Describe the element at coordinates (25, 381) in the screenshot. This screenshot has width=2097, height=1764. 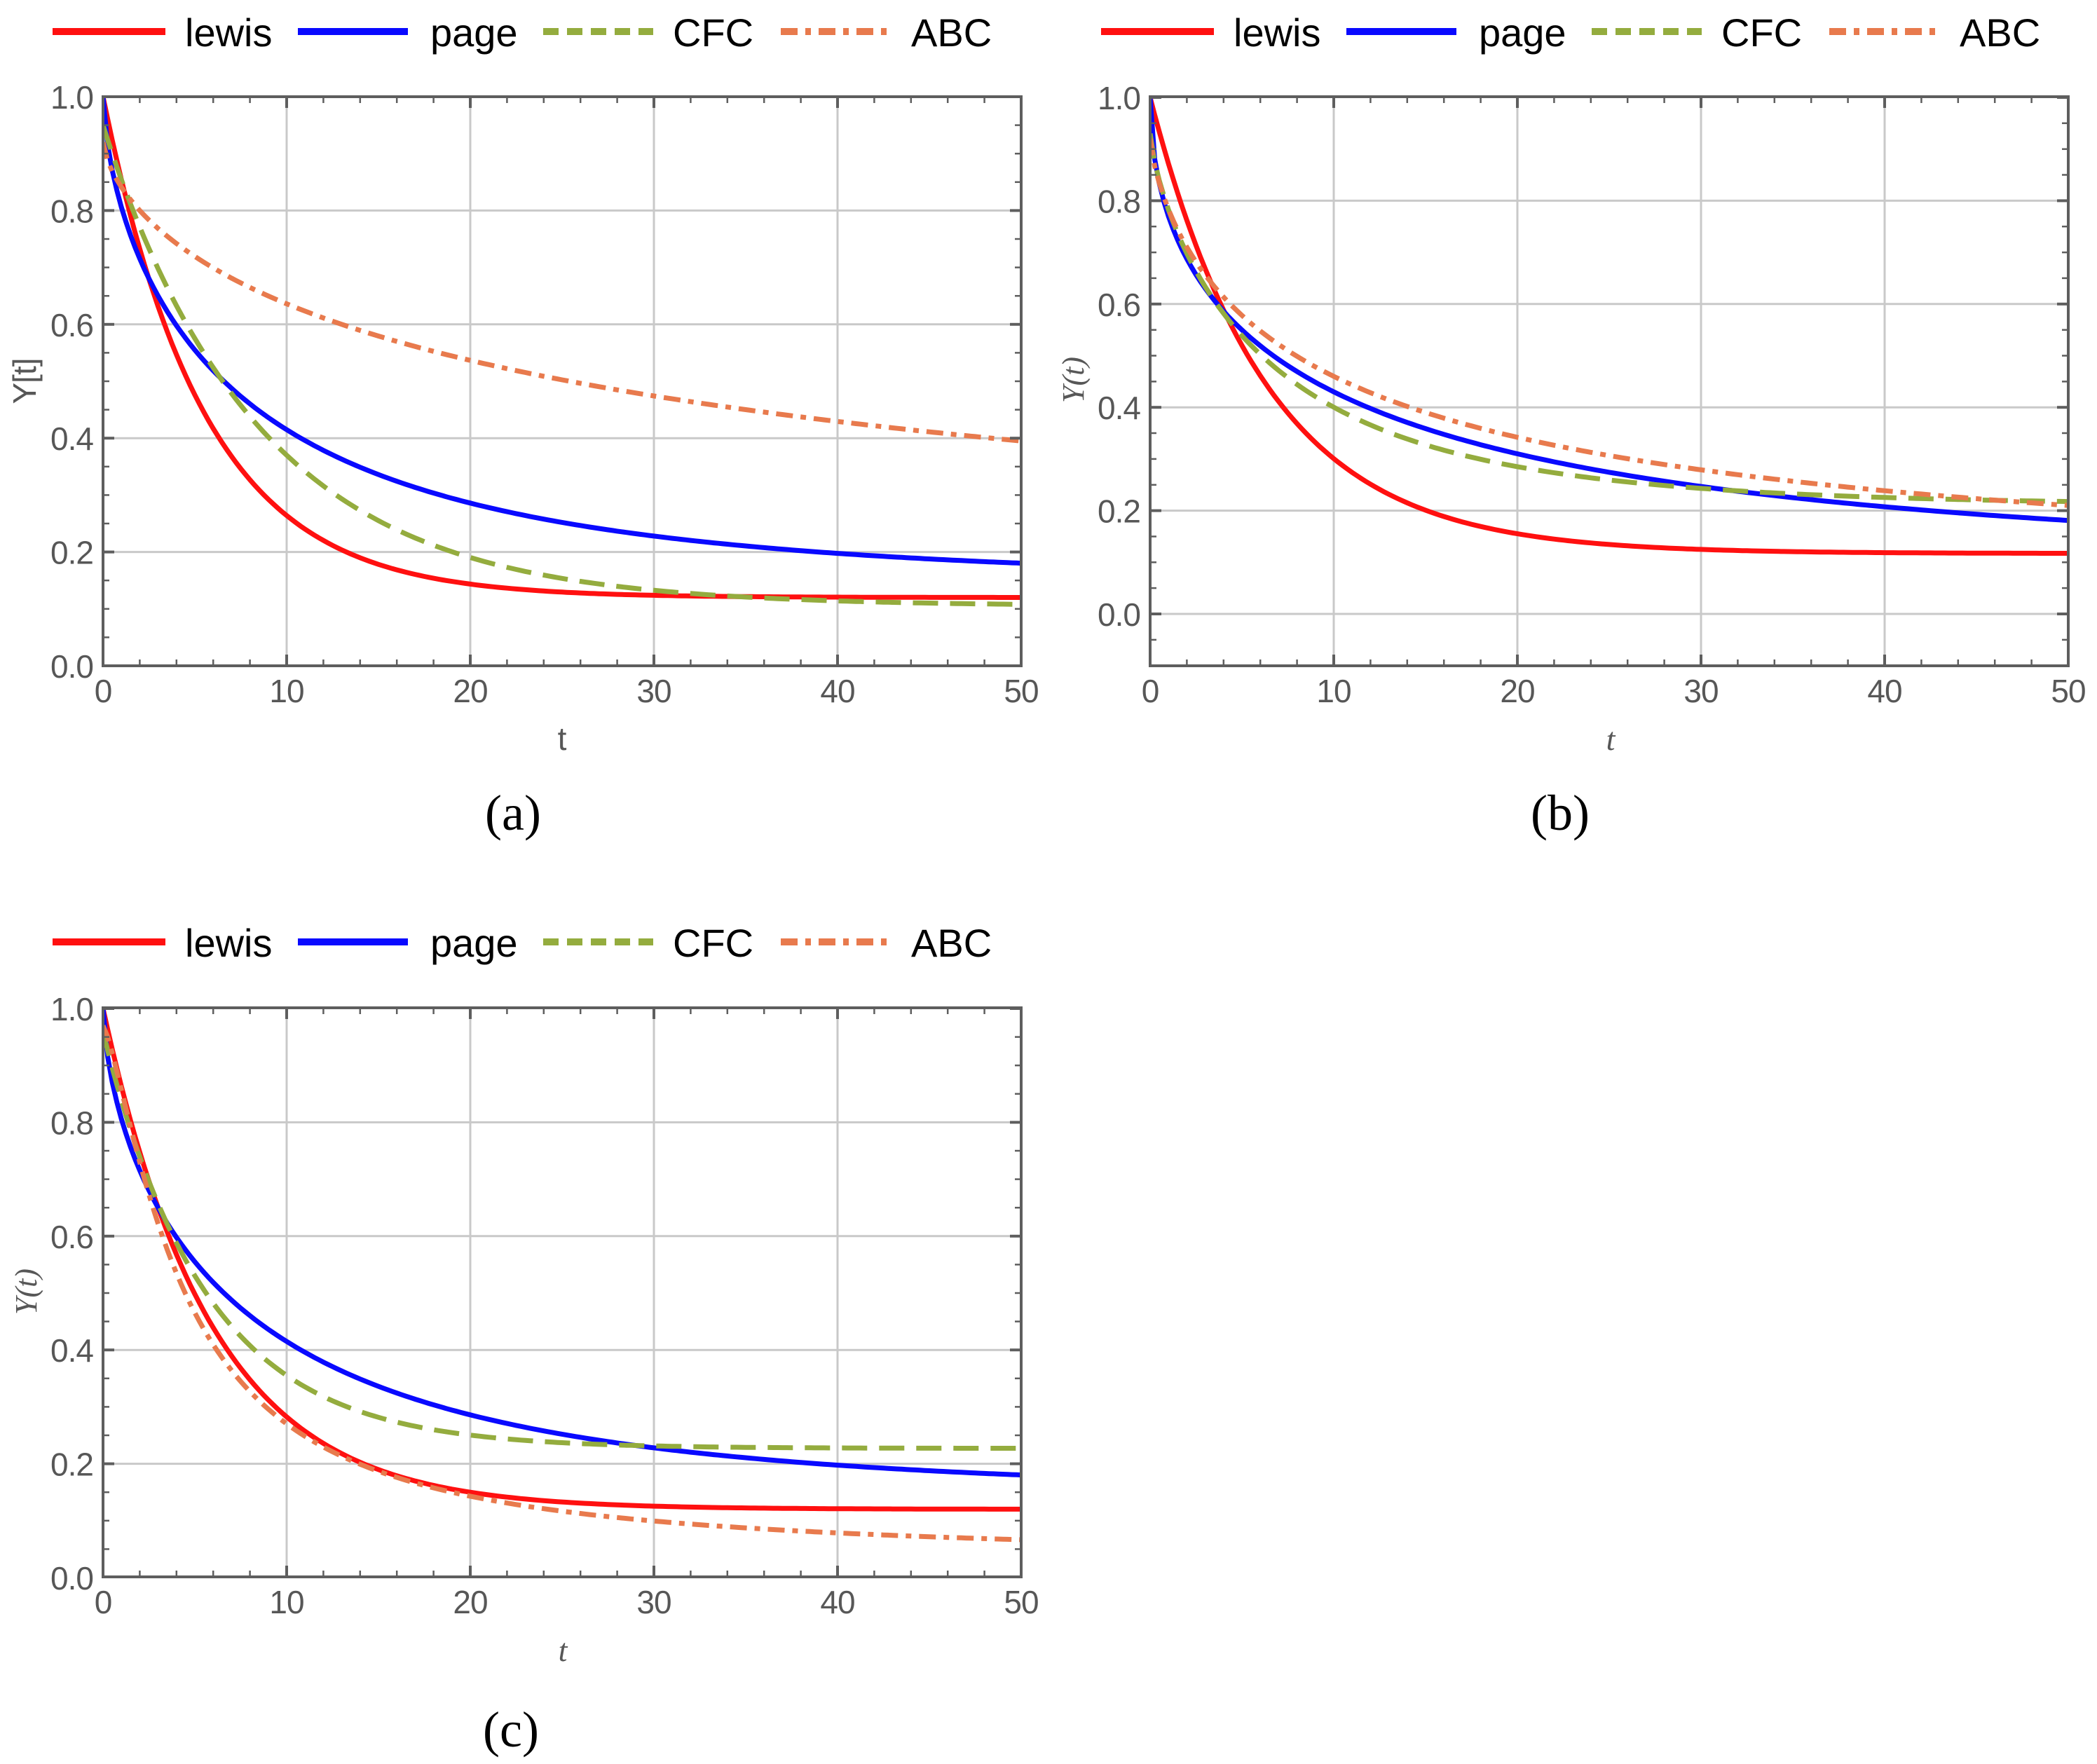
I see `svg-text: Y[t]` at that location.